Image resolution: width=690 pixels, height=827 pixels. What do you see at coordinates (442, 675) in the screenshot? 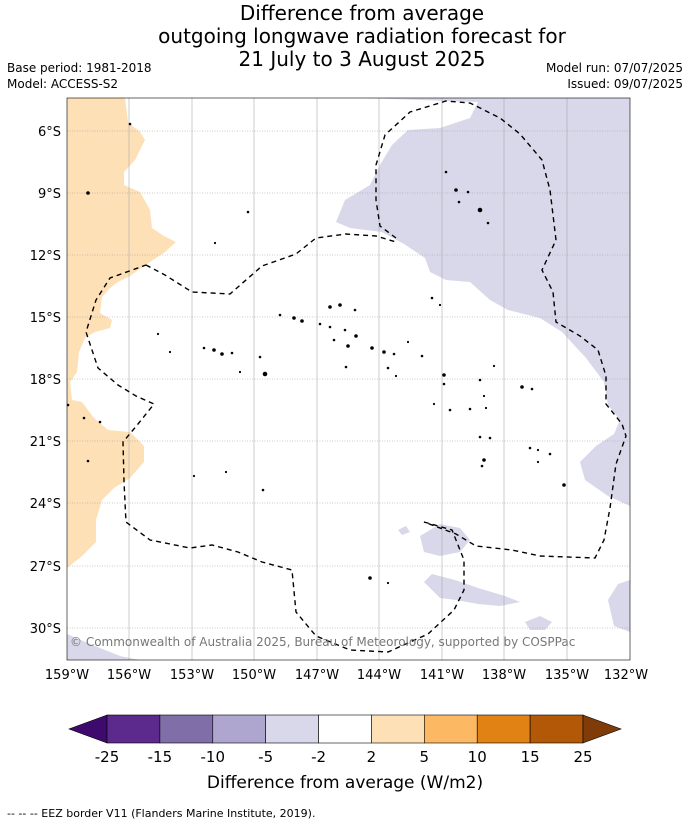
I see `lon-label: 141°W` at bounding box center [442, 675].